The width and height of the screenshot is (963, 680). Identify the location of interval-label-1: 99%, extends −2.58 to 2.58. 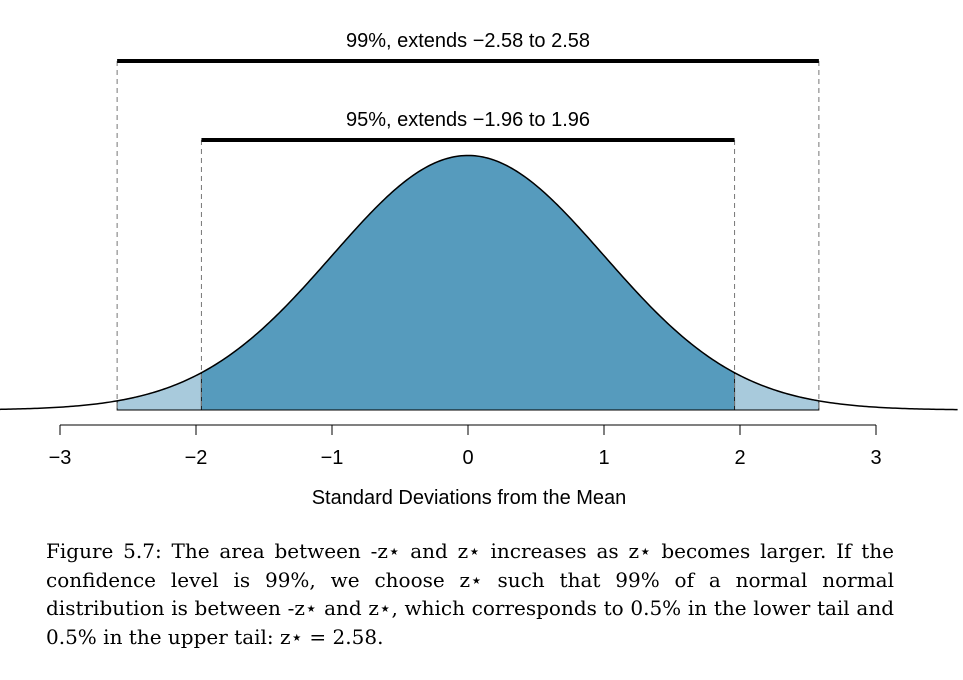
(468, 41).